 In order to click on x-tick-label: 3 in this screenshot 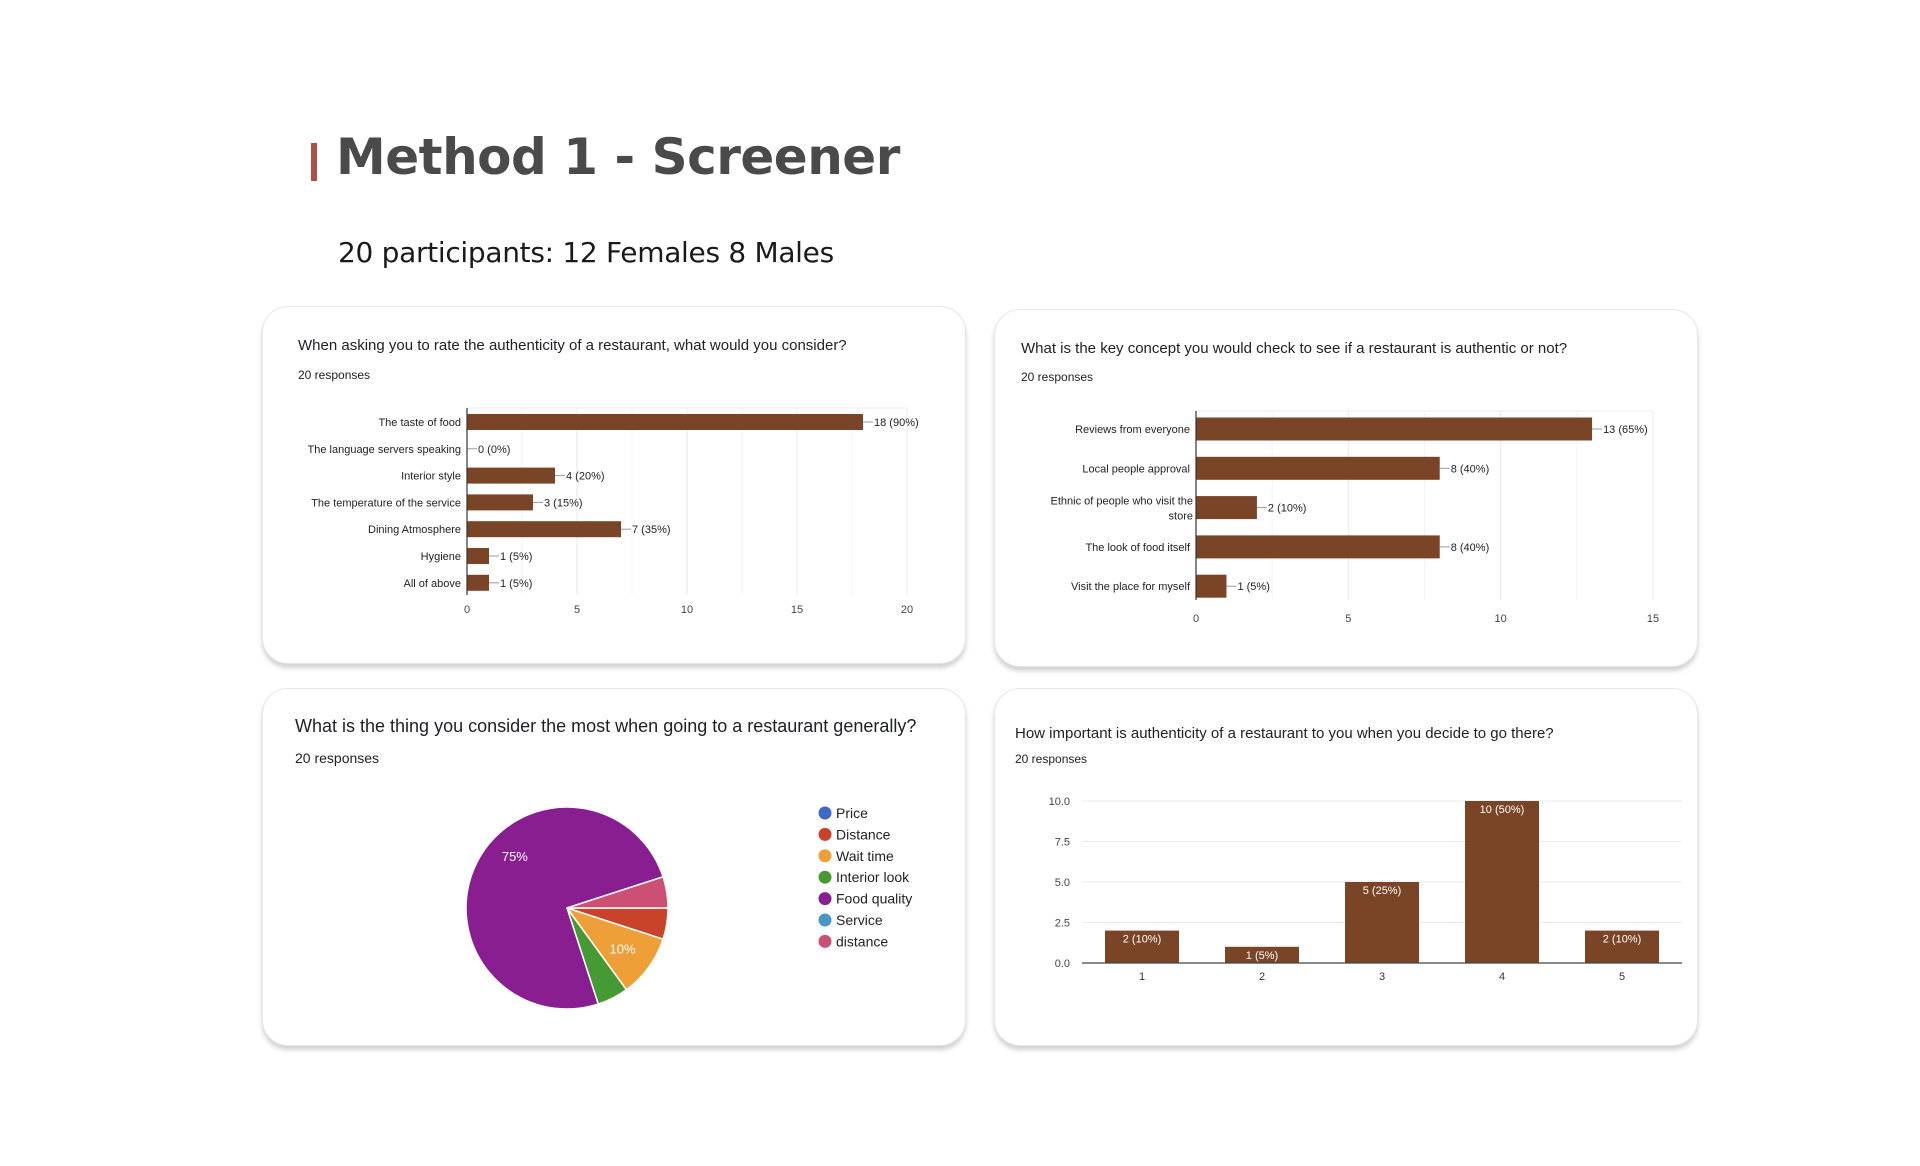, I will do `click(1382, 977)`.